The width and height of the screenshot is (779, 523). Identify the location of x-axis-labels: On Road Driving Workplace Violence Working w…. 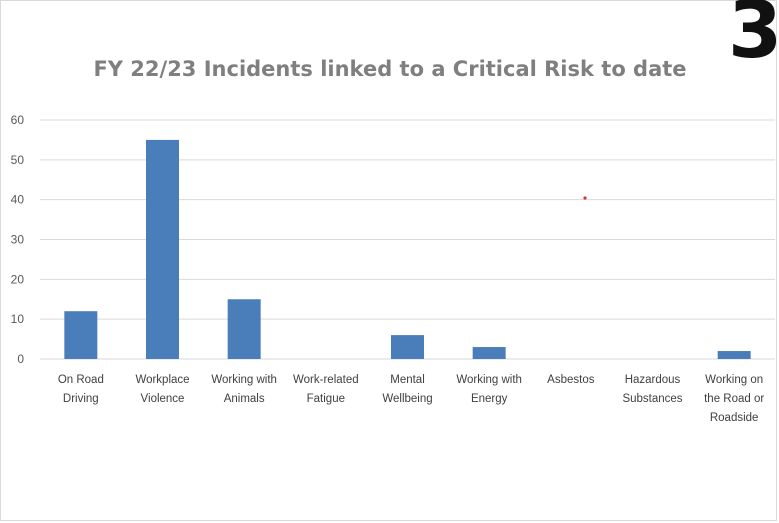
(411, 399).